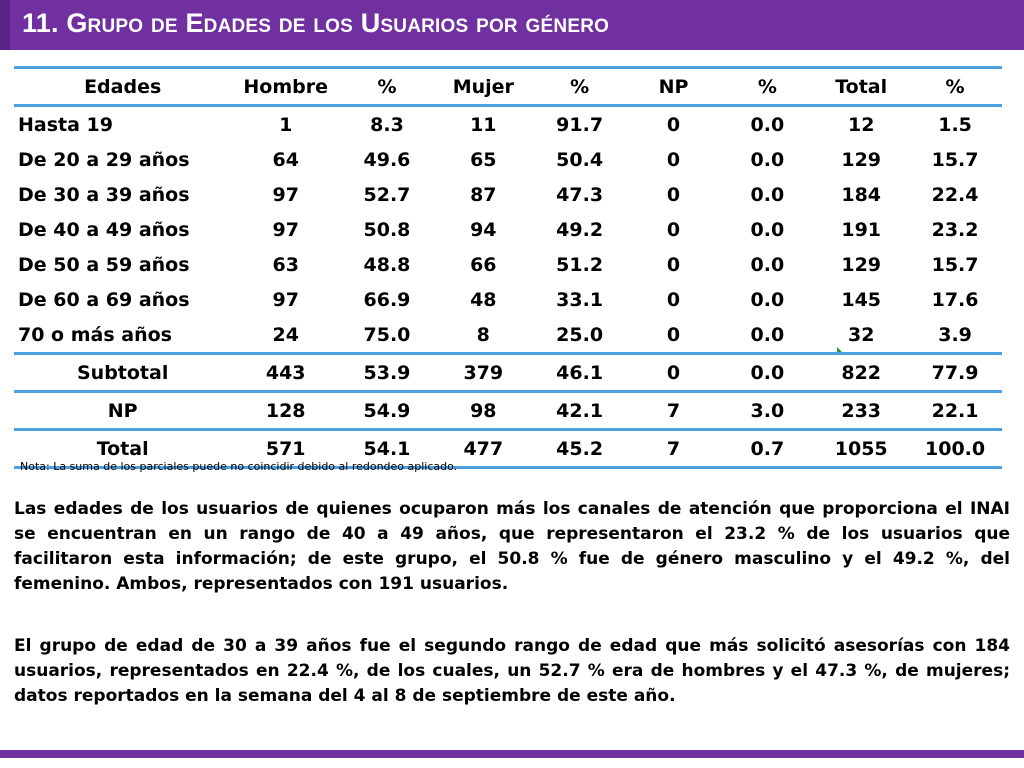 The height and width of the screenshot is (768, 1024). I want to click on header-cell-male: Hombre, so click(285, 86).